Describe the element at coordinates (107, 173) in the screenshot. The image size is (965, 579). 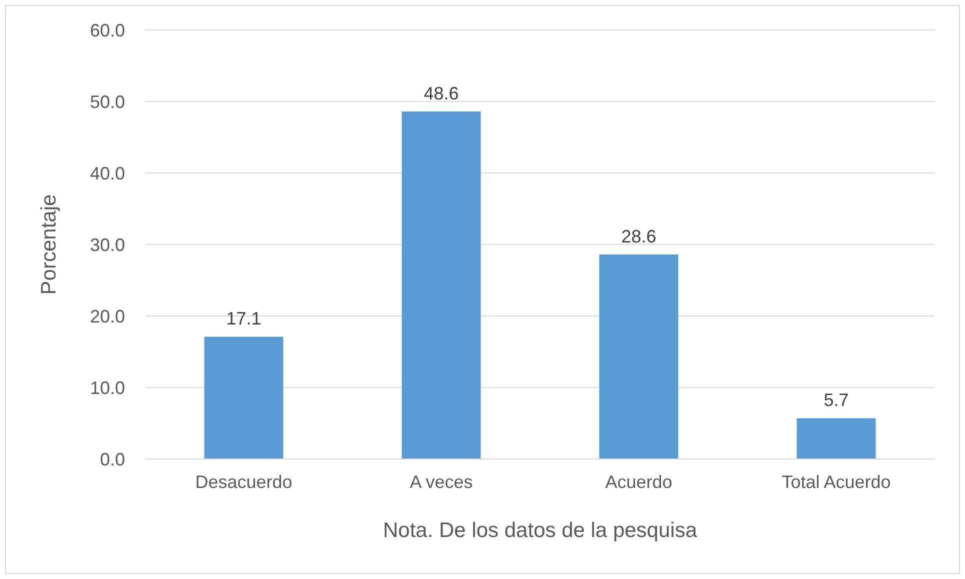
I see `y-tick-label: 40.0` at that location.